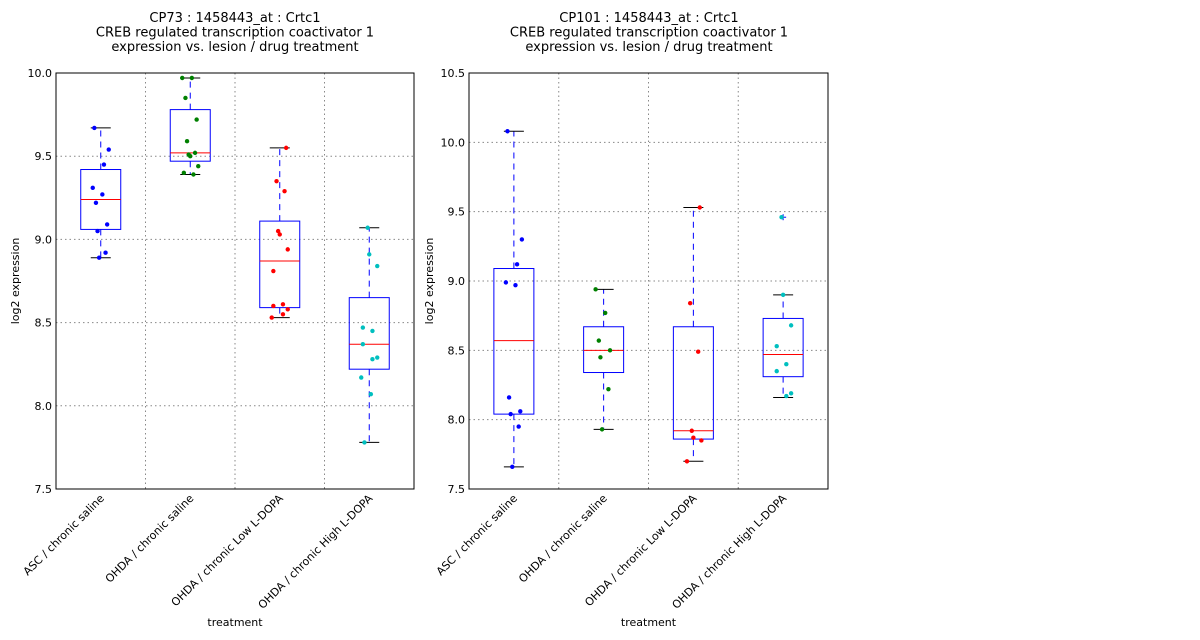 Image resolution: width=1200 pixels, height=640 pixels. Describe the element at coordinates (453, 73) in the screenshot. I see `y-tick-label: 10.5` at that location.